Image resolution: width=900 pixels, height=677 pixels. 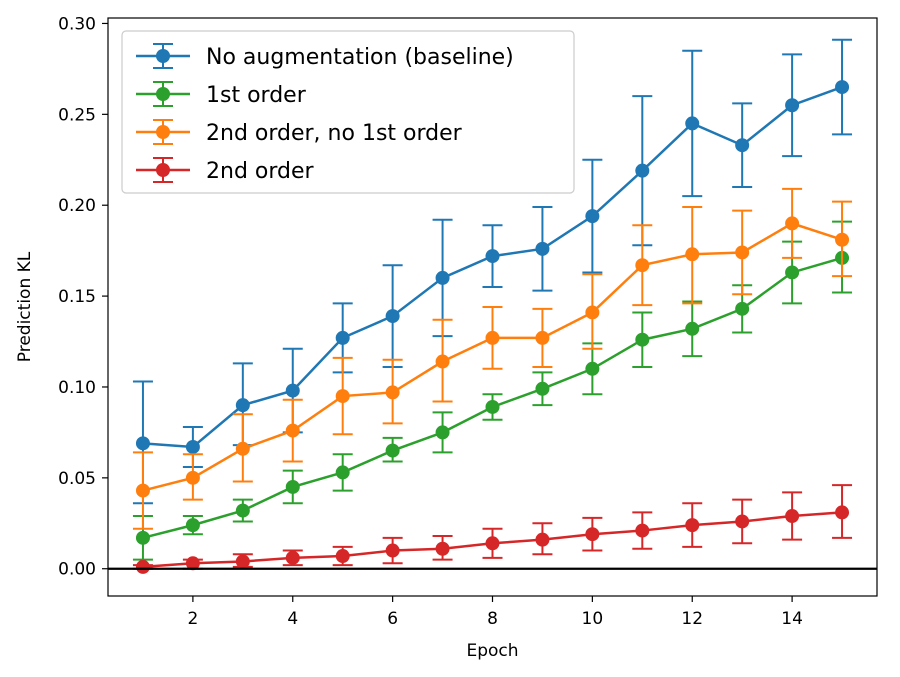 What do you see at coordinates (492, 619) in the screenshot?
I see `x-tick-label: 8` at bounding box center [492, 619].